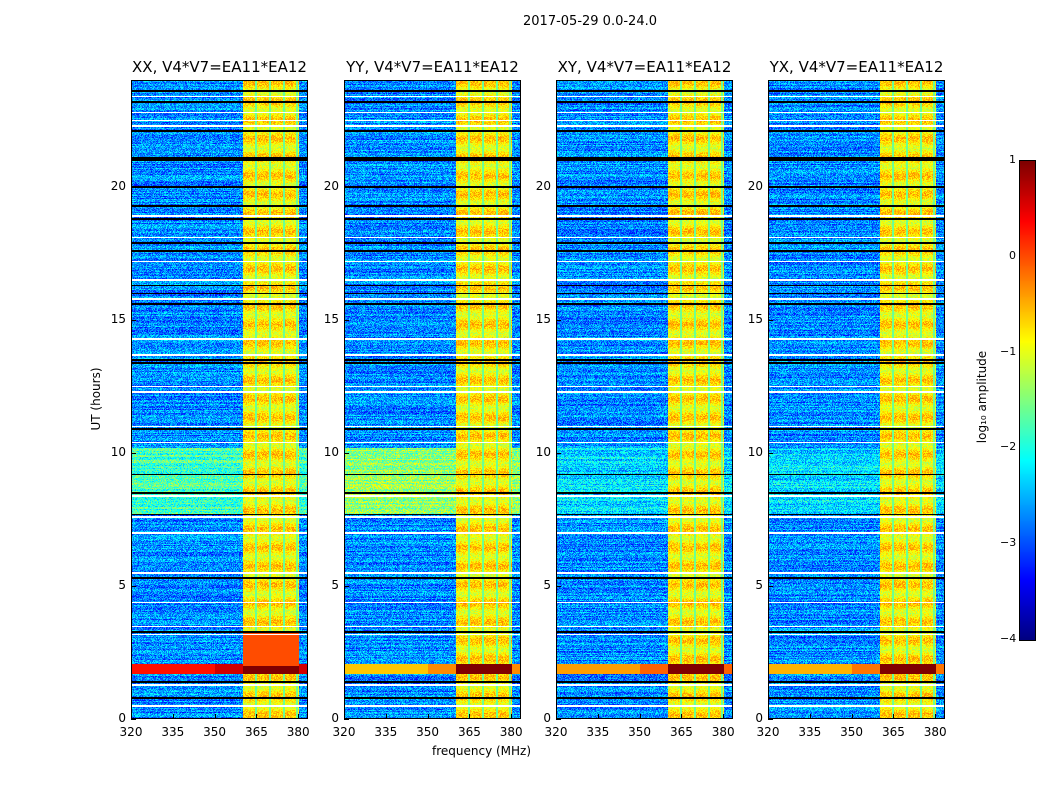  I want to click on colorbar-tick-label: −3, so click(1008, 543).